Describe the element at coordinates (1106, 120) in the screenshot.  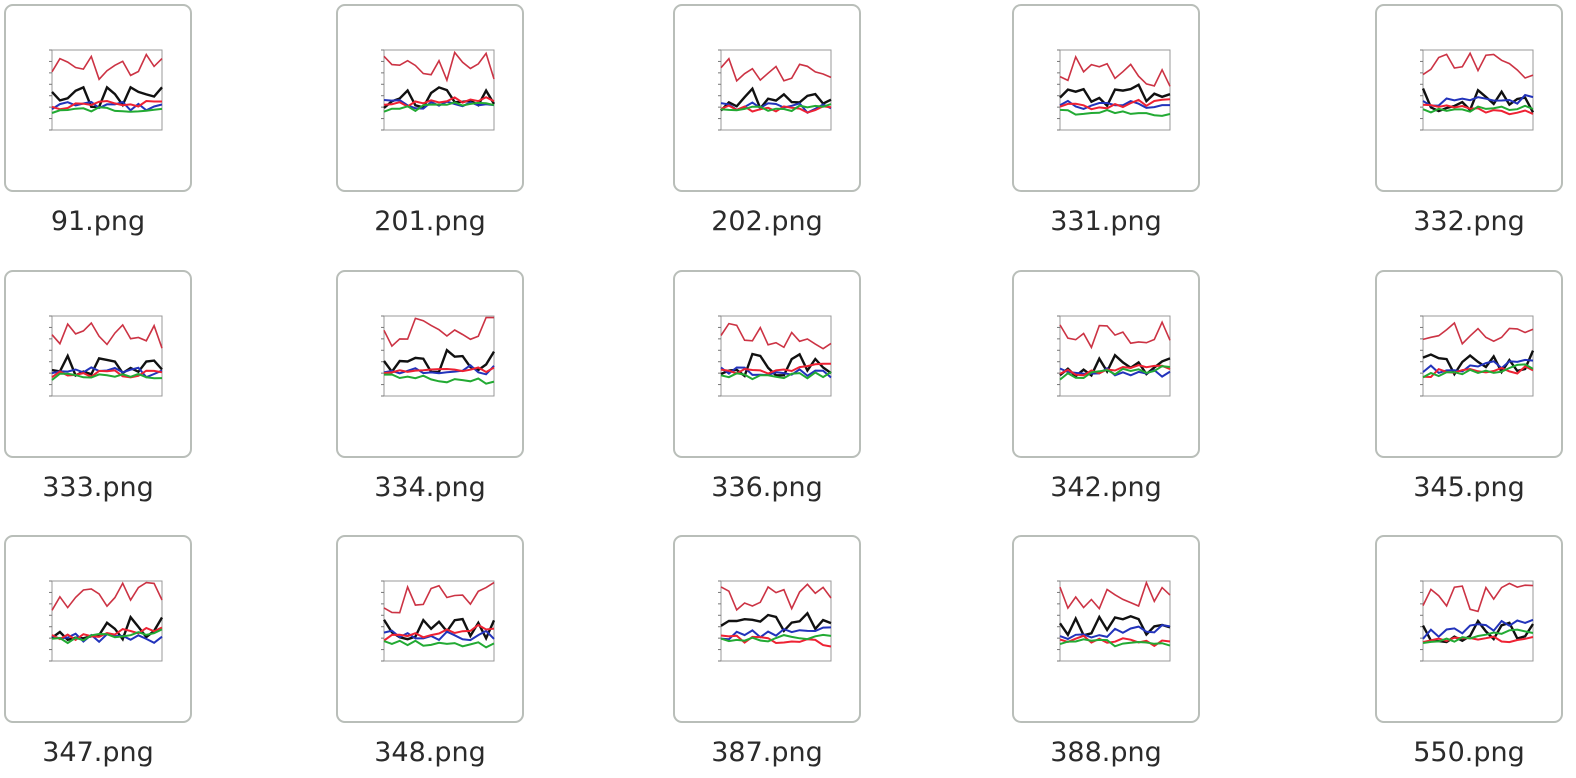
I see `file-item: 331.png` at that location.